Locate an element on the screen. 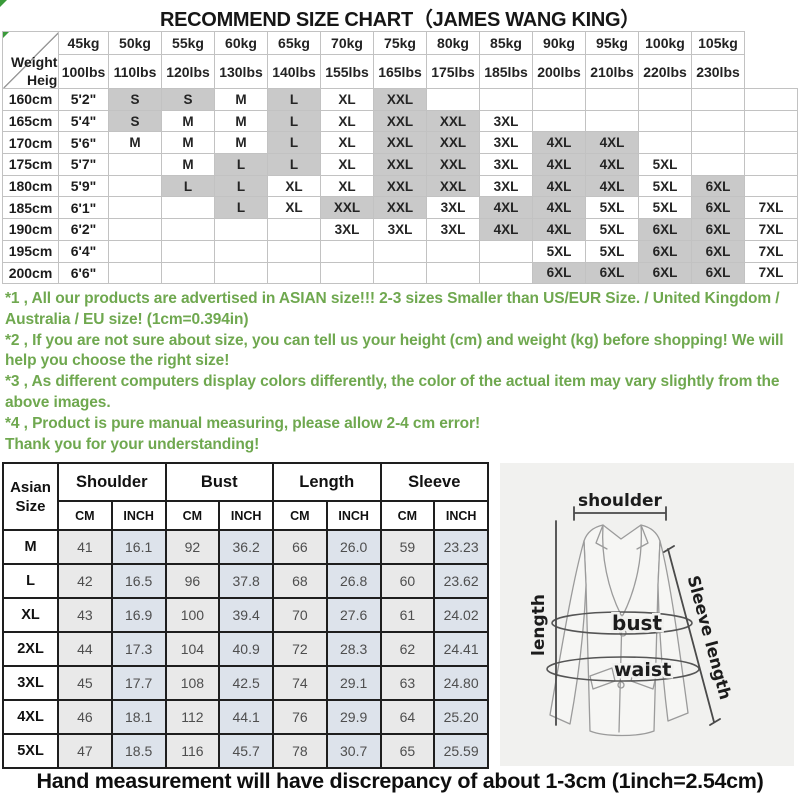 This screenshot has height=800, width=800. size-chart-row: 160cm 5'2" S S M L XL XXL is located at coordinates (400, 99).